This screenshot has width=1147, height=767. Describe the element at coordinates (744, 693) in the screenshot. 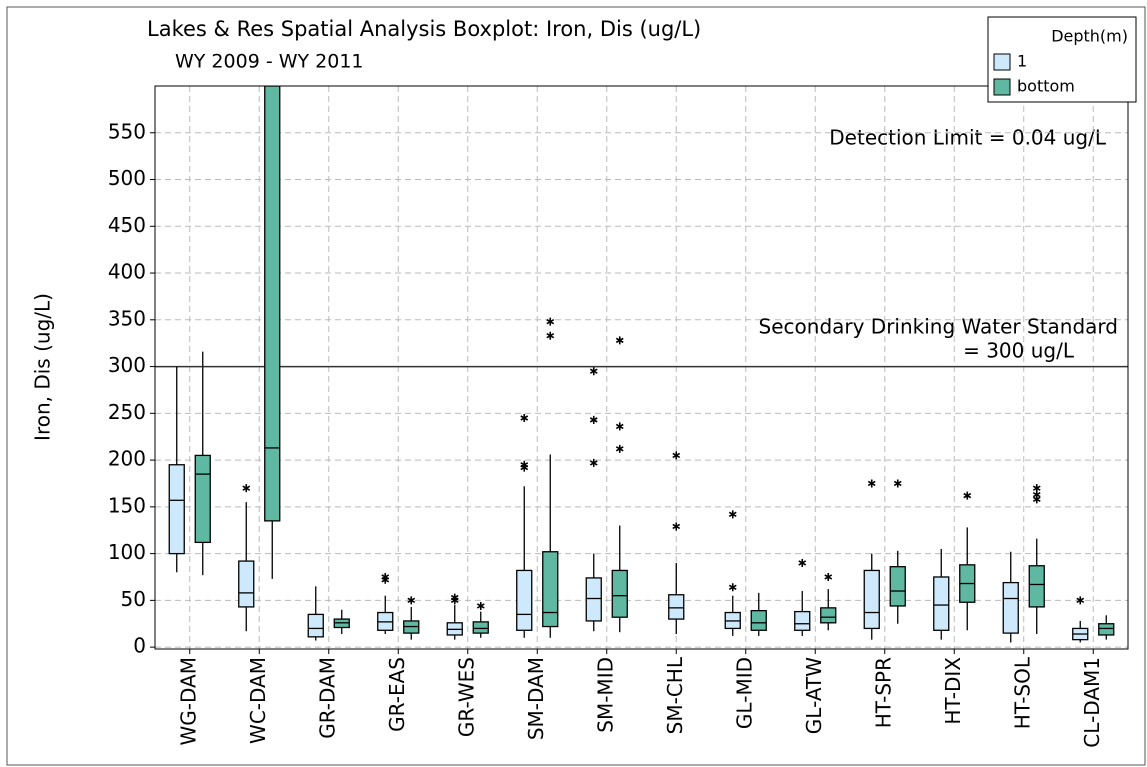

I see `x-tick-label: GL-MID` at that location.